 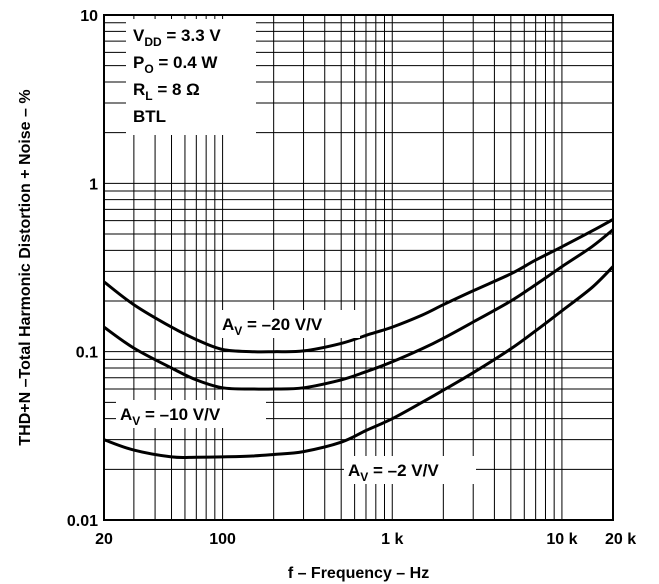 I want to click on series-label-1: AV = –10 V/V, so click(x=170, y=416).